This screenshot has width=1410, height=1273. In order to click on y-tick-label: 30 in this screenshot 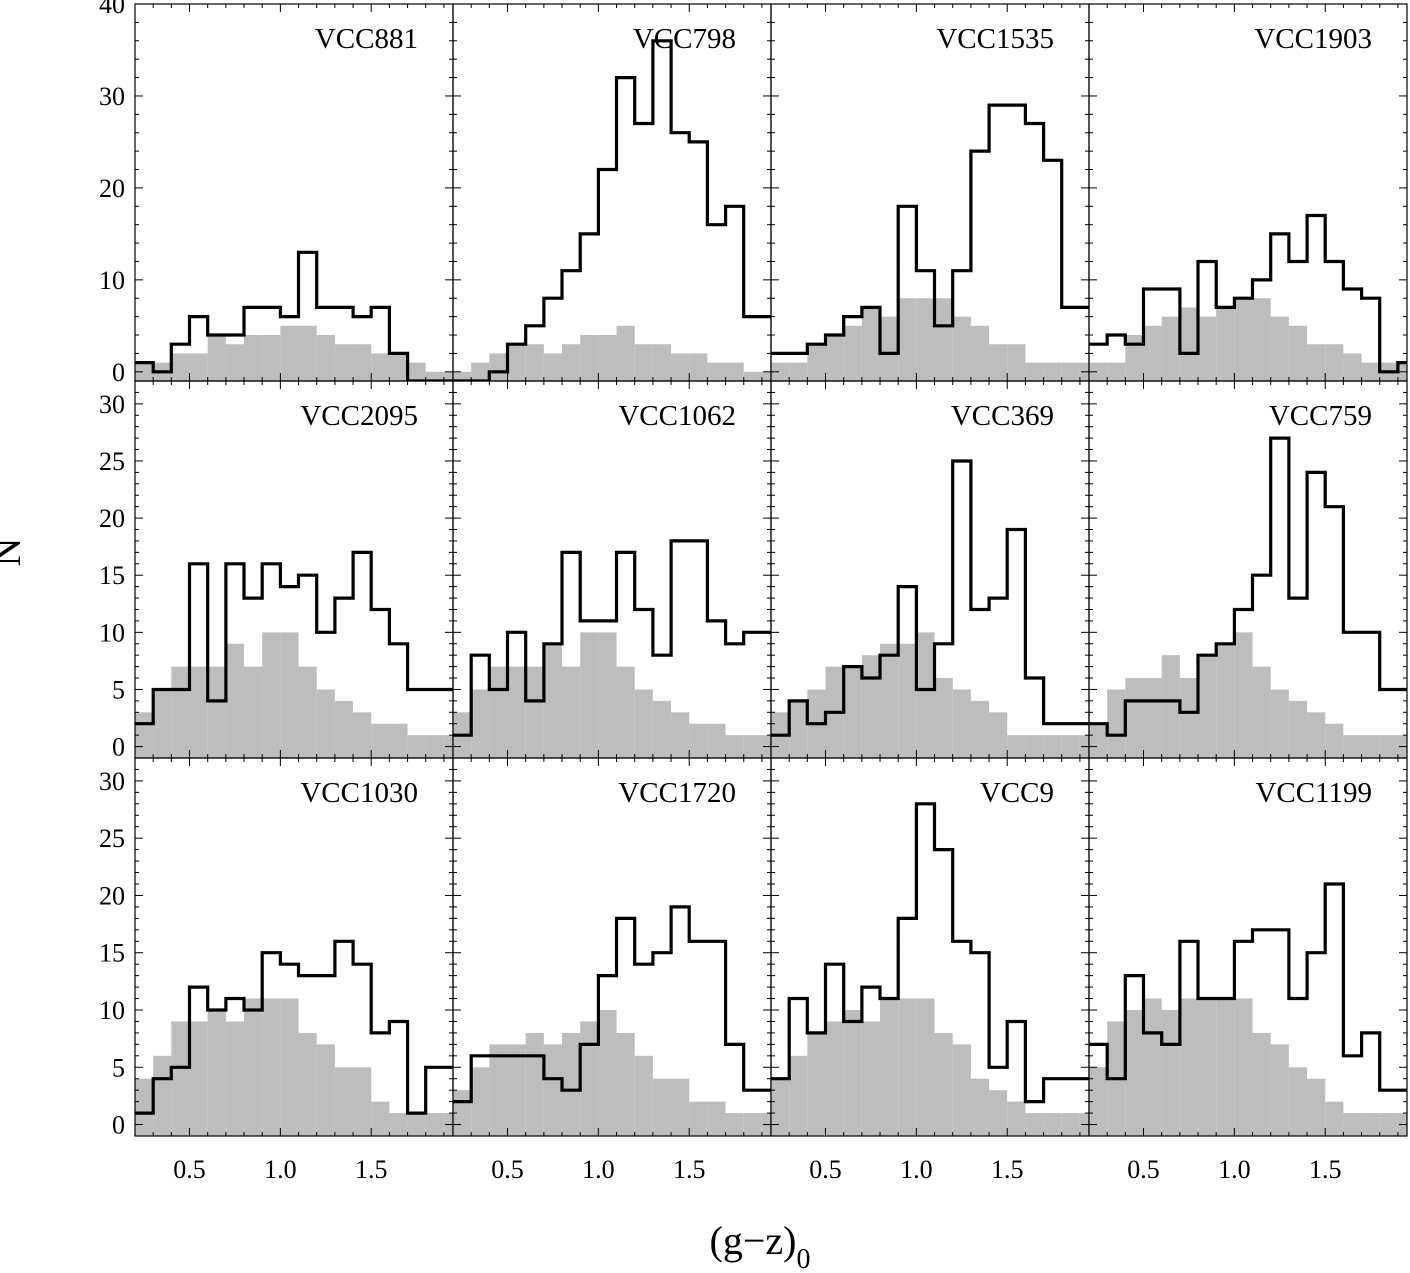, I will do `click(112, 404)`.